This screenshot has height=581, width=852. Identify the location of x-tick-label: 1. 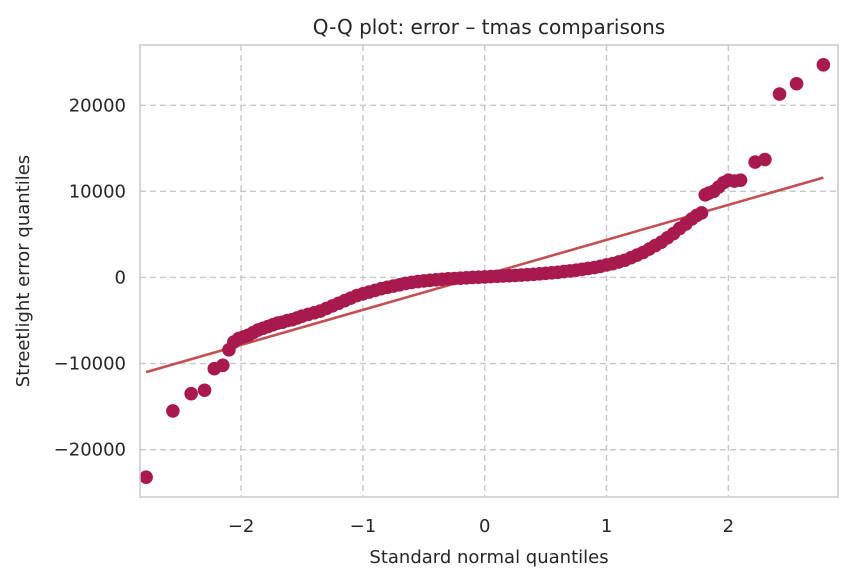
(606, 526).